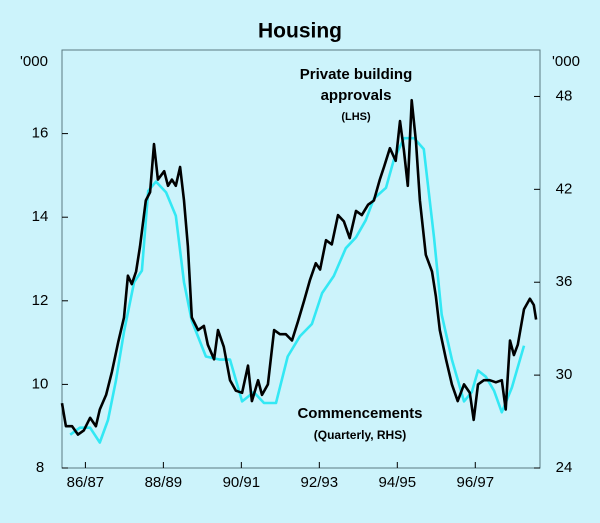 Image resolution: width=600 pixels, height=523 pixels. What do you see at coordinates (476, 482) in the screenshot?
I see `x-tick-label: 96/97` at bounding box center [476, 482].